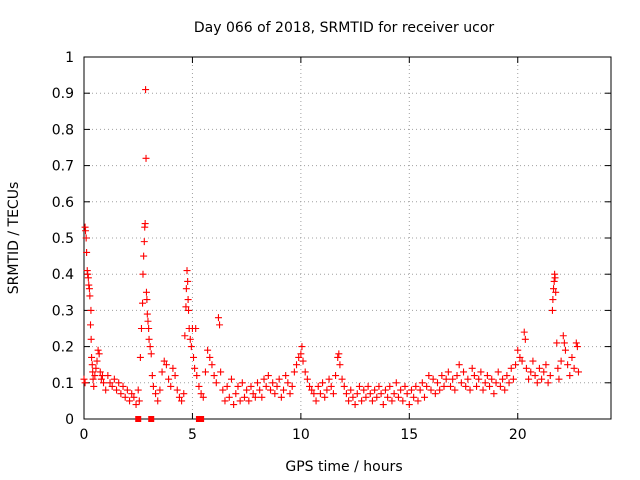 This screenshot has height=480, width=640. What do you see at coordinates (63, 275) in the screenshot?
I see `y-tick-label: 0.4` at bounding box center [63, 275].